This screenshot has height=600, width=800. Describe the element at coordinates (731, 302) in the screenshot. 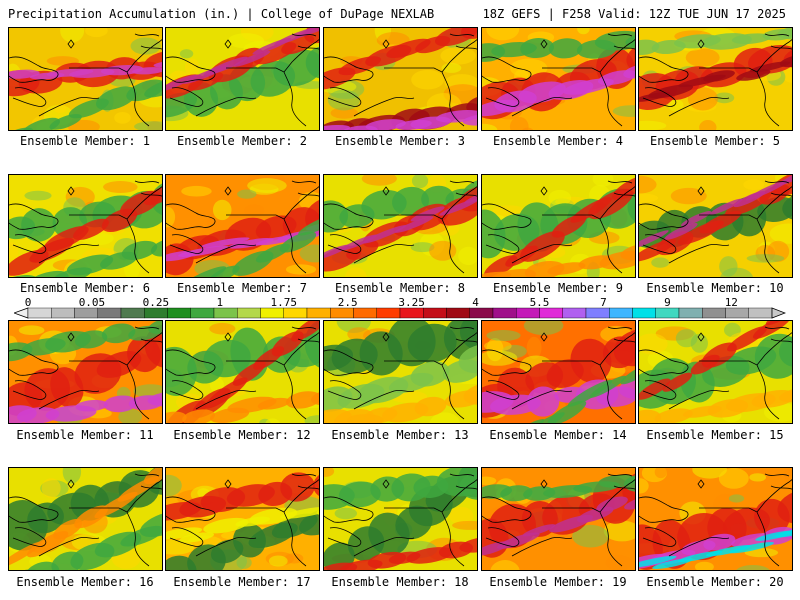

I see `colorbar-tick-label: 12` at that location.